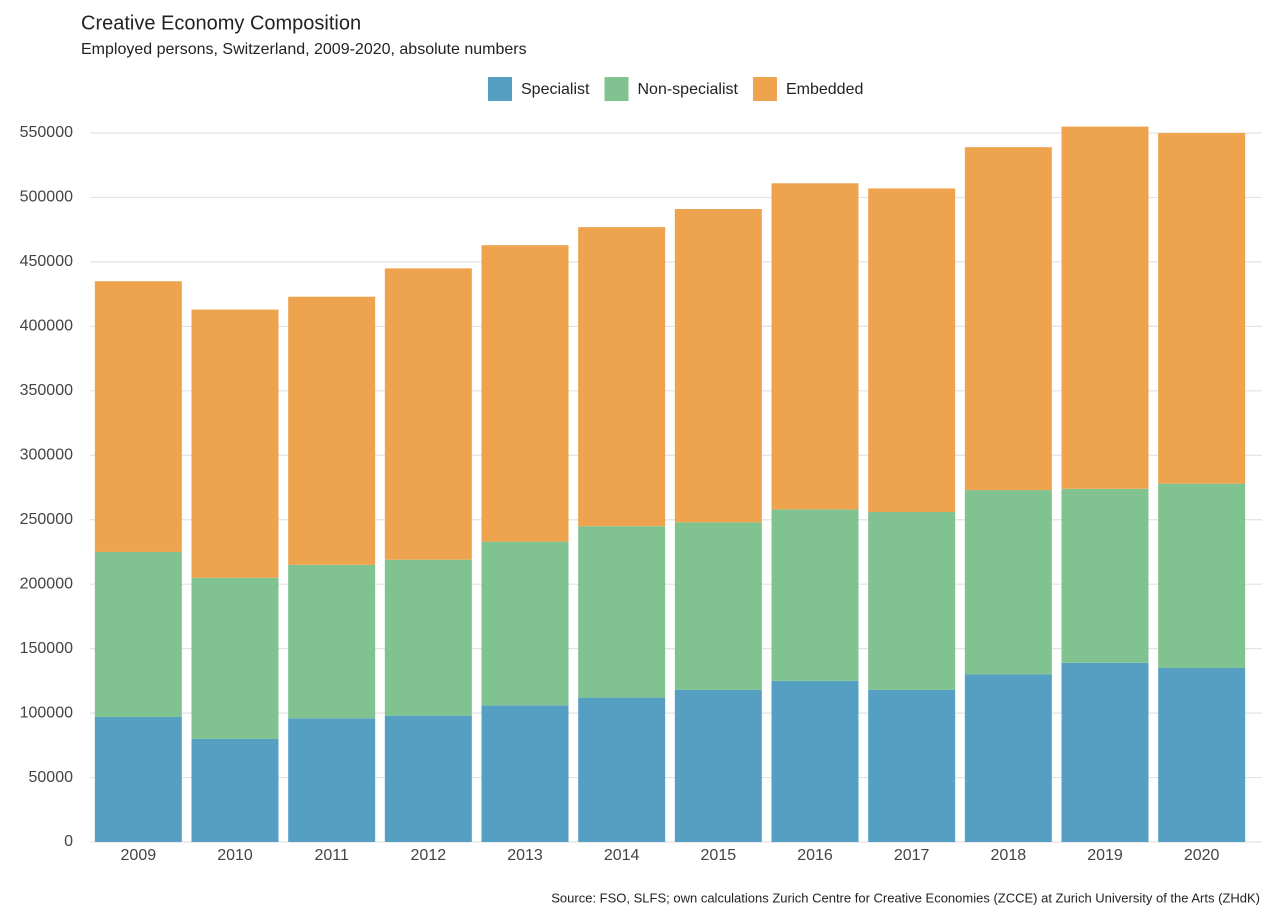 The height and width of the screenshot is (911, 1280). Describe the element at coordinates (46, 326) in the screenshot. I see `y-tick-label: 400000` at that location.